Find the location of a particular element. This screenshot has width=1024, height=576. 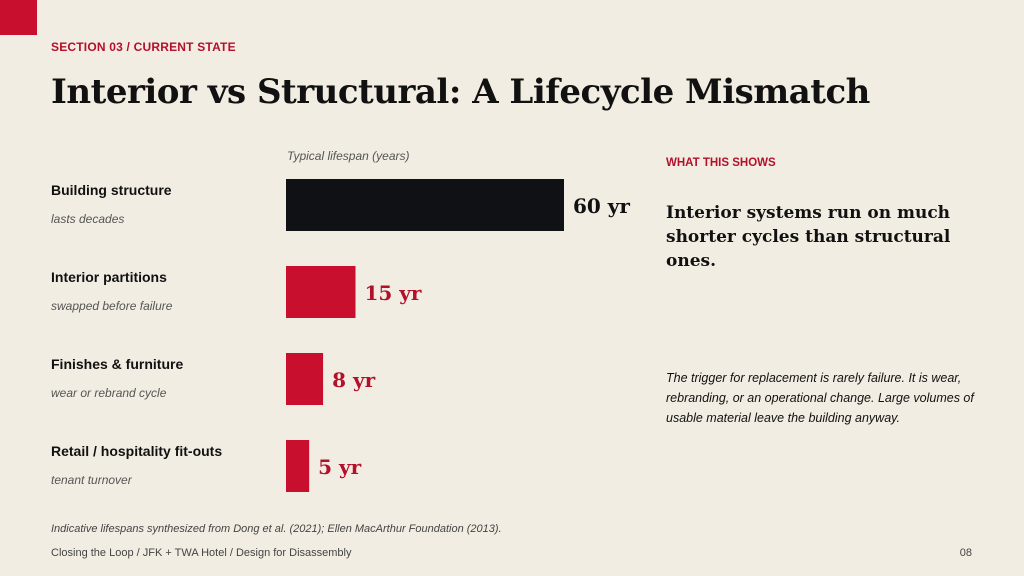

category-subtitle: tenant turnover is located at coordinates (91, 480).